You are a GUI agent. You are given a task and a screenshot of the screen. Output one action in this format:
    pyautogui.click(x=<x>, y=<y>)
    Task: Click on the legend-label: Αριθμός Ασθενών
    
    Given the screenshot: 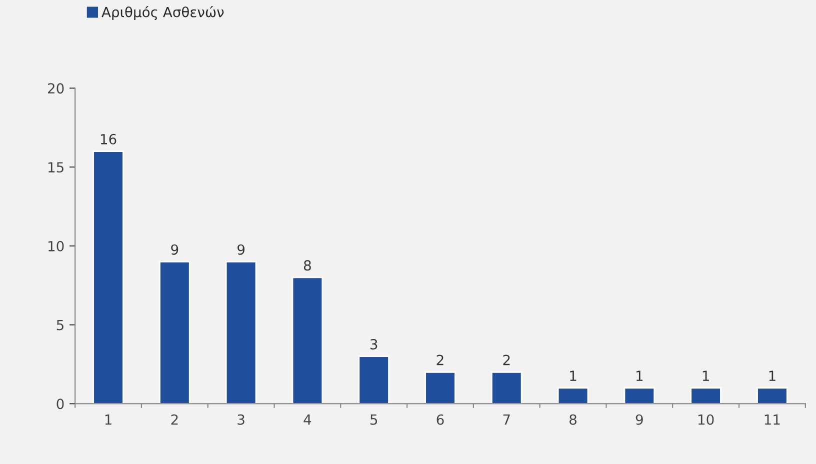 What is the action you would take?
    pyautogui.click(x=163, y=13)
    